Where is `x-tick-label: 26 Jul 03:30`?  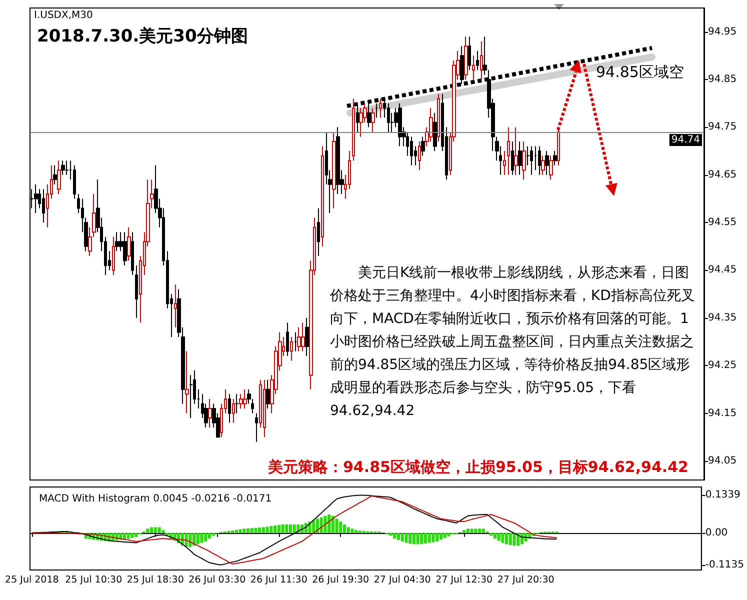
x-tick-label: 26 Jul 03:30 is located at coordinates (217, 580).